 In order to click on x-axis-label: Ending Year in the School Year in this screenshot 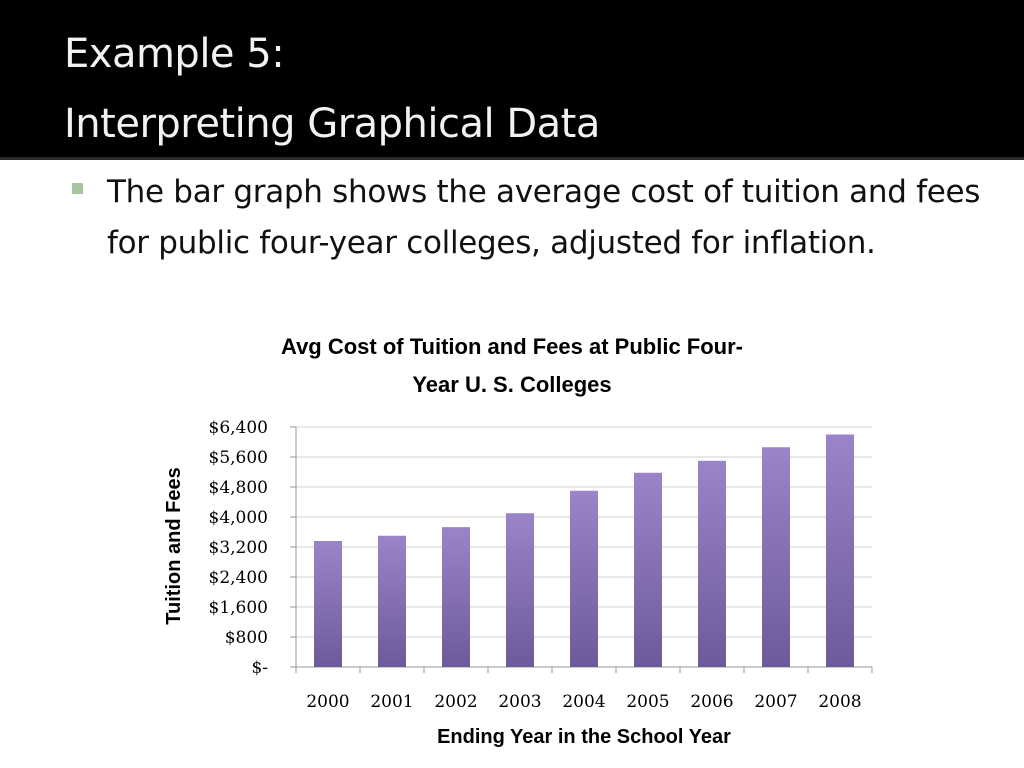, I will do `click(584, 737)`.